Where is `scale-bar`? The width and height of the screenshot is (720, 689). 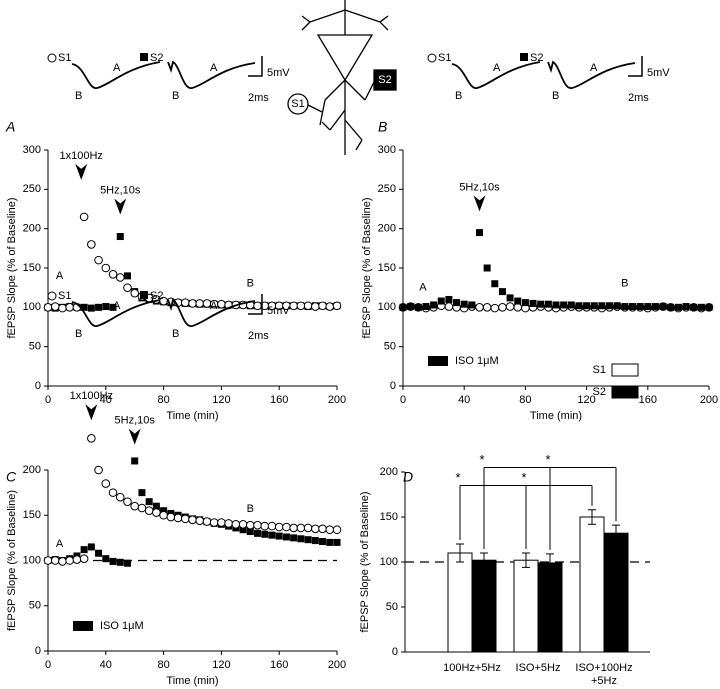 scale-bar is located at coordinates (255, 66).